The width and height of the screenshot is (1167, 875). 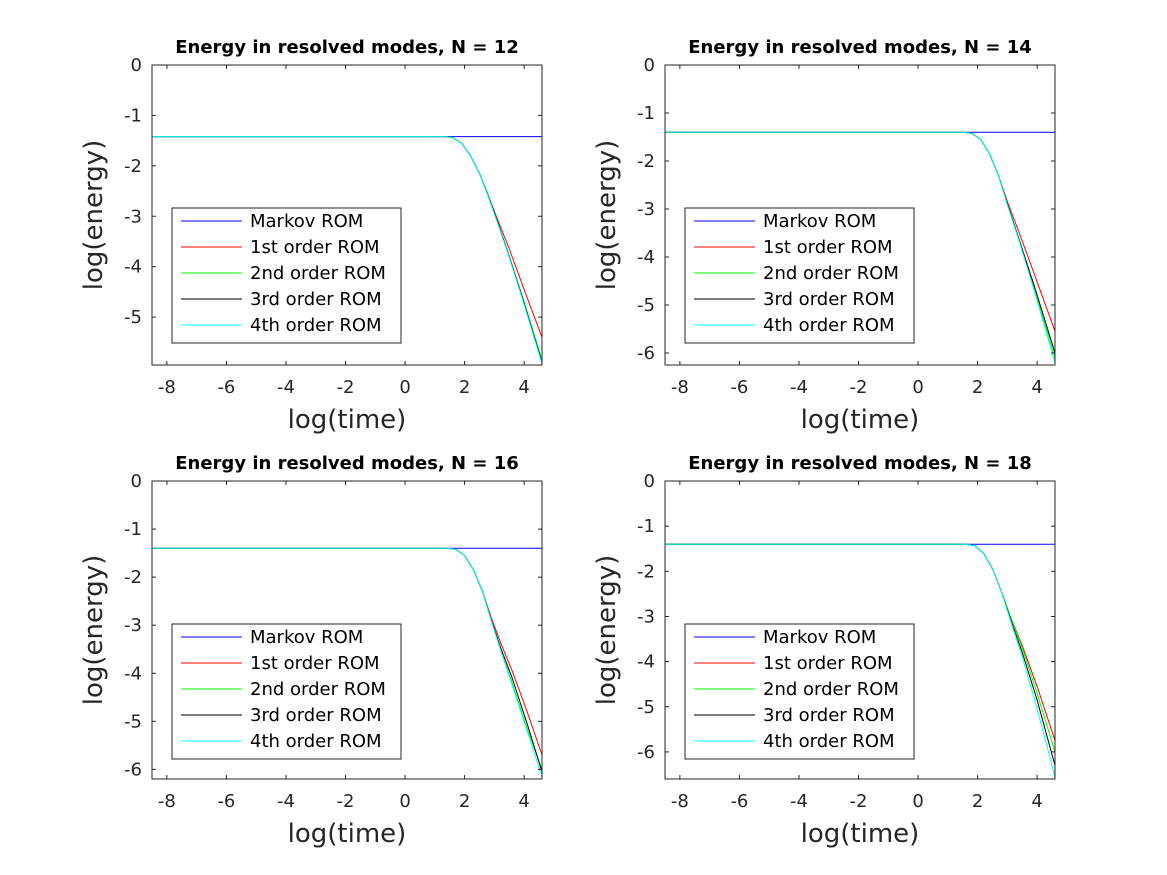 I want to click on chart-title: Energy in resolved modes, N = 12, so click(x=347, y=47).